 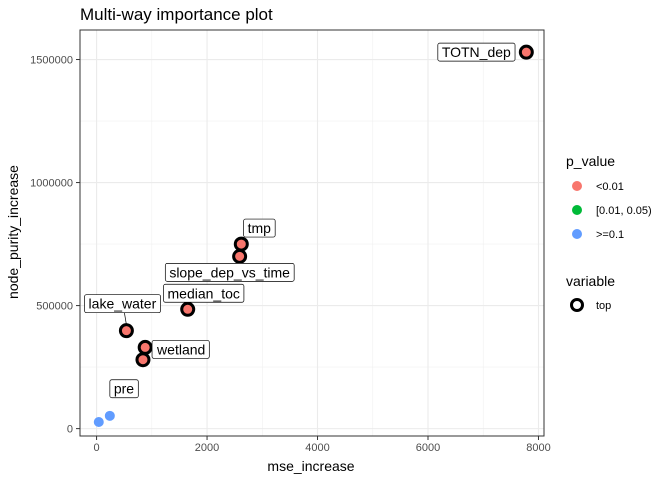 What do you see at coordinates (317, 448) in the screenshot?
I see `x-tick-label: 4000` at bounding box center [317, 448].